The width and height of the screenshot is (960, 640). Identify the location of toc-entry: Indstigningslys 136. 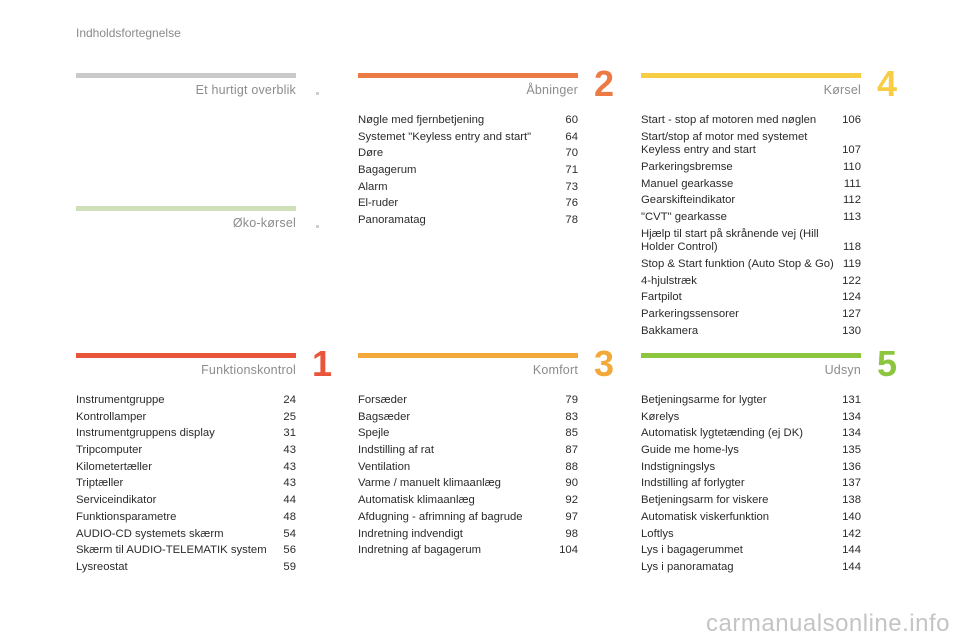
(751, 468).